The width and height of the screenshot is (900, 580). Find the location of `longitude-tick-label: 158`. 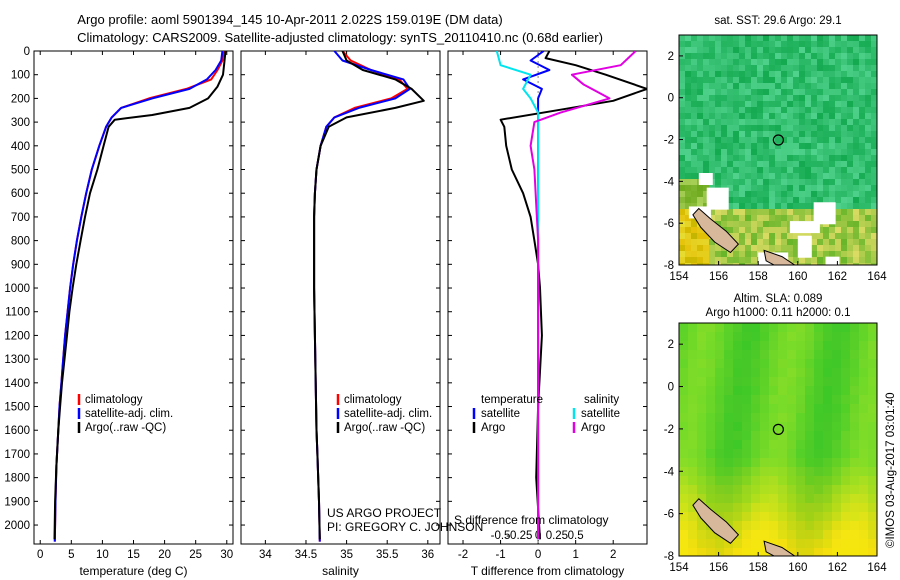

longitude-tick-label: 158 is located at coordinates (758, 568).